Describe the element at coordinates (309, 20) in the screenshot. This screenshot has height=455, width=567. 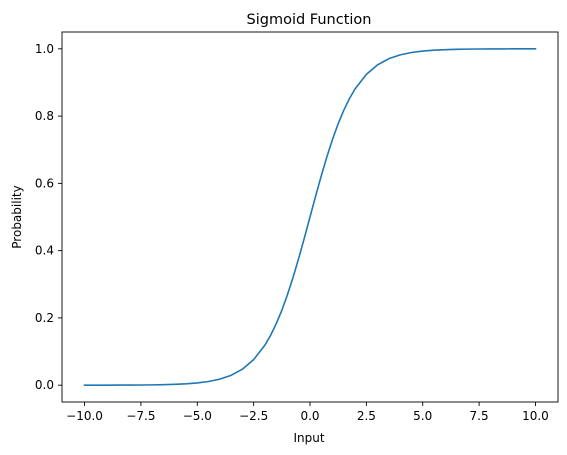
I see `chart-title: Sigmoid Function` at that location.